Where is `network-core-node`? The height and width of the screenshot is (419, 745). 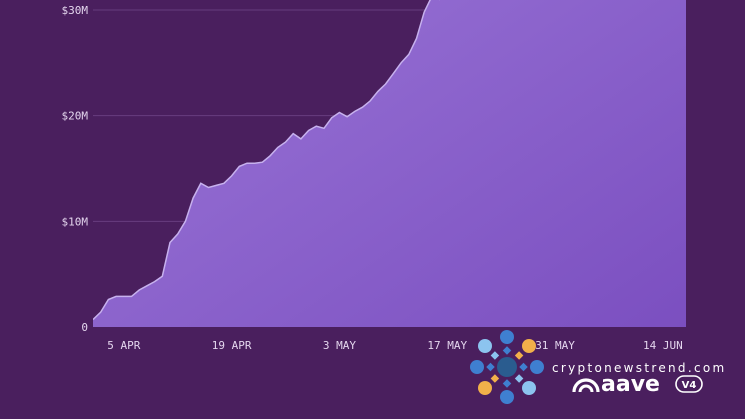 network-core-node is located at coordinates (507, 367).